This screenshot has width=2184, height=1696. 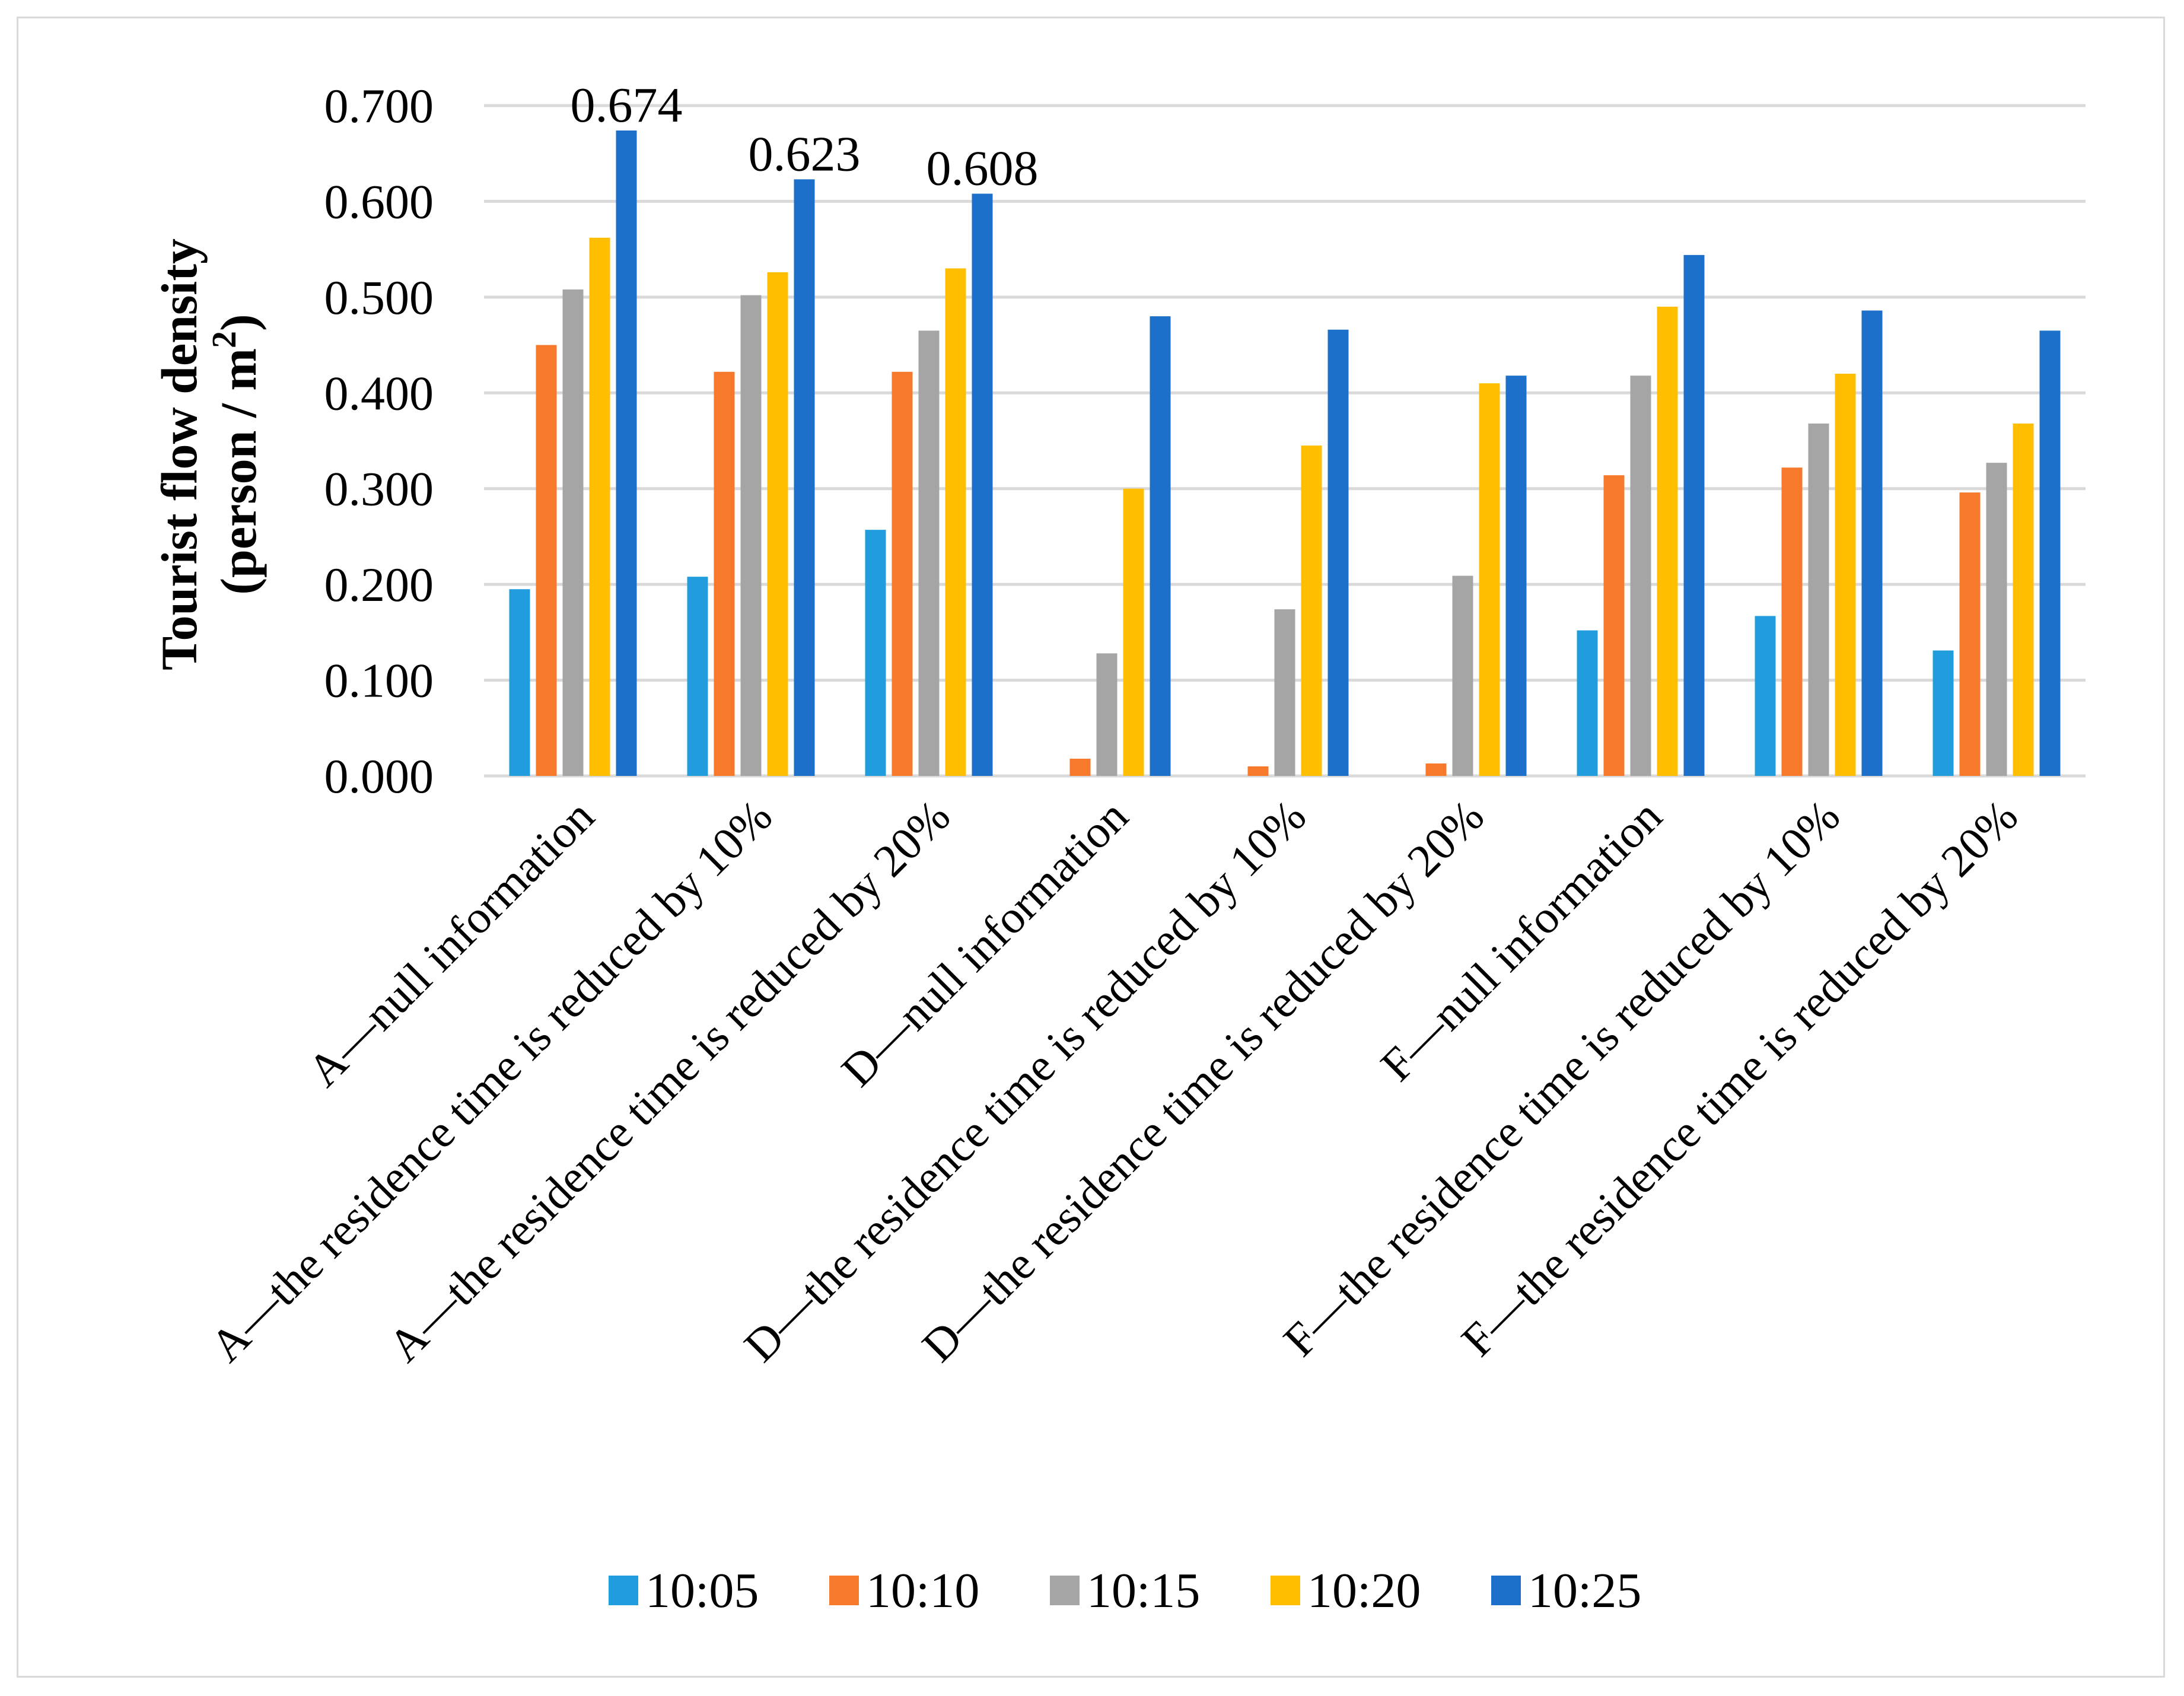 What do you see at coordinates (627, 105) in the screenshot?
I see `data-label: 0.674` at bounding box center [627, 105].